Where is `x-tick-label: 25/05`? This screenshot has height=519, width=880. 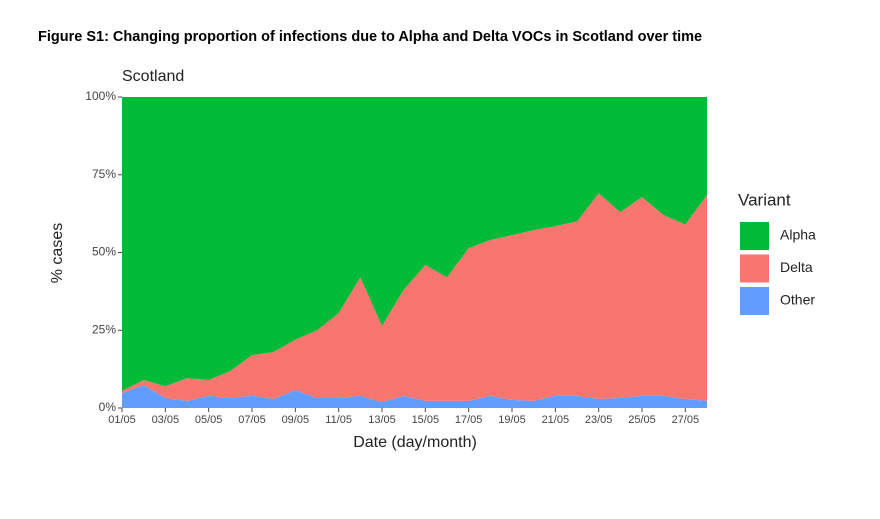
x-tick-label: 25/05 is located at coordinates (642, 420).